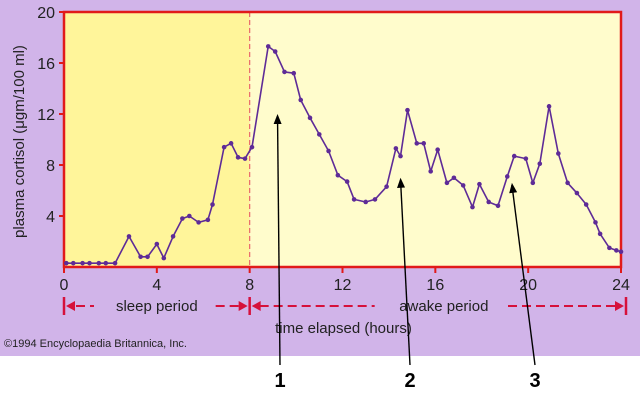  I want to click on x-tick-label: 24, so click(621, 285).